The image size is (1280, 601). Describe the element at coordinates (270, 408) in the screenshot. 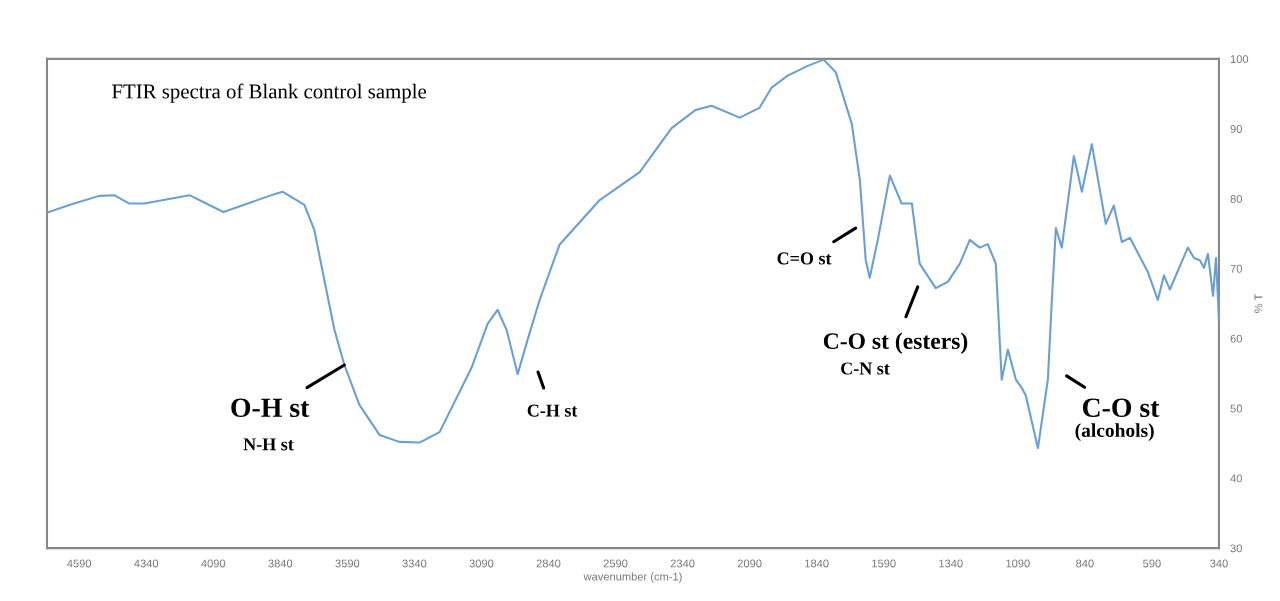

I see `annotation: O-H st` at that location.